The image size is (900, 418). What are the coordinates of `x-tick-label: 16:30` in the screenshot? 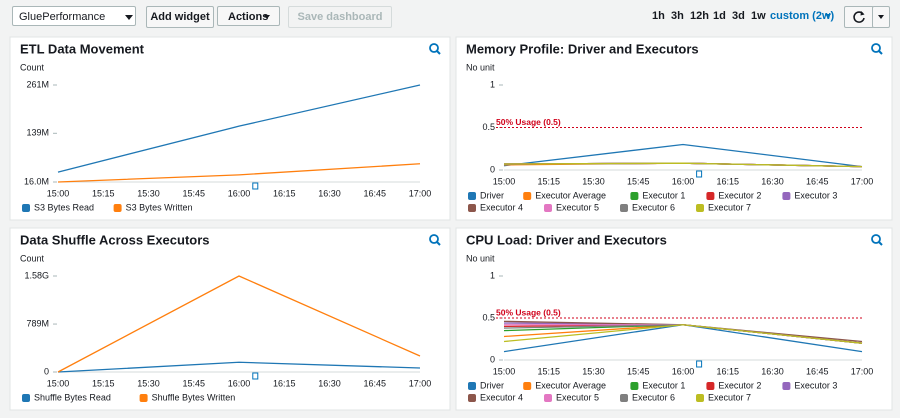 It's located at (329, 383).